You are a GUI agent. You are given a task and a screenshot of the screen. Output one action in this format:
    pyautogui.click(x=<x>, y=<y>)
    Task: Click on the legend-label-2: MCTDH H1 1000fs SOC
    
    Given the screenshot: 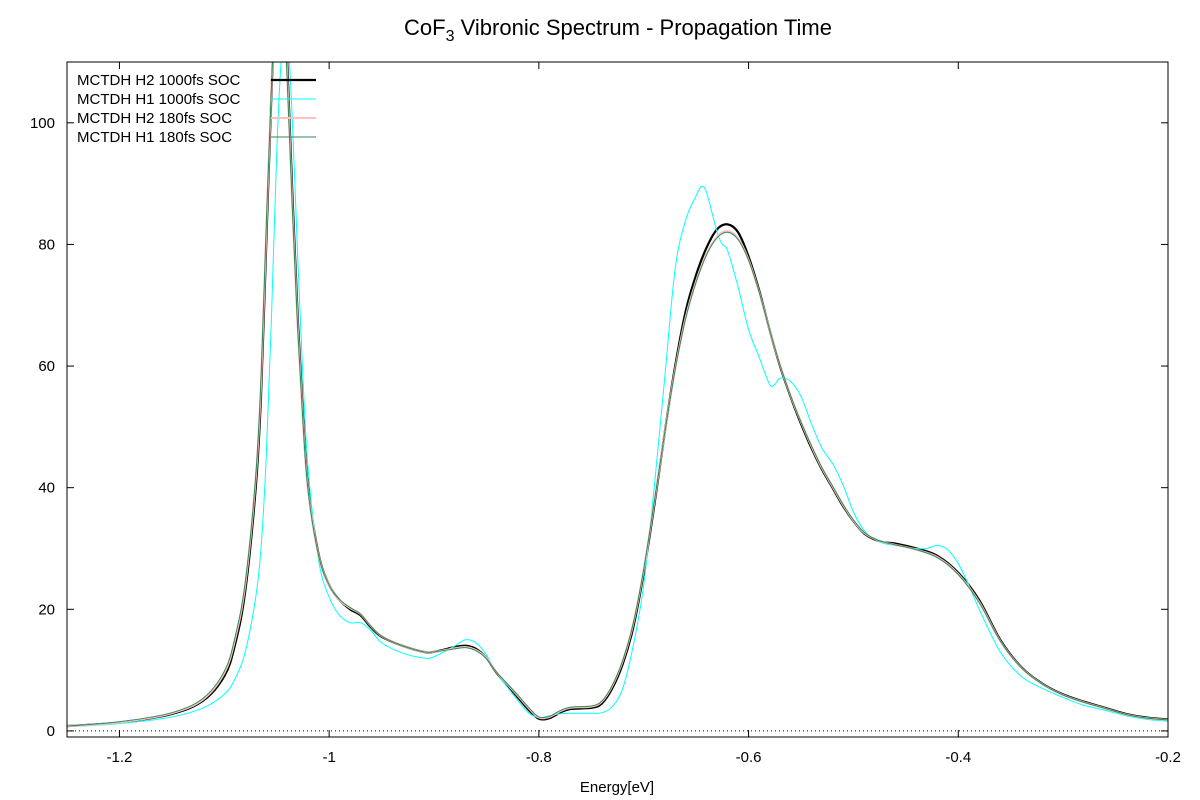 What is the action you would take?
    pyautogui.click(x=159, y=99)
    